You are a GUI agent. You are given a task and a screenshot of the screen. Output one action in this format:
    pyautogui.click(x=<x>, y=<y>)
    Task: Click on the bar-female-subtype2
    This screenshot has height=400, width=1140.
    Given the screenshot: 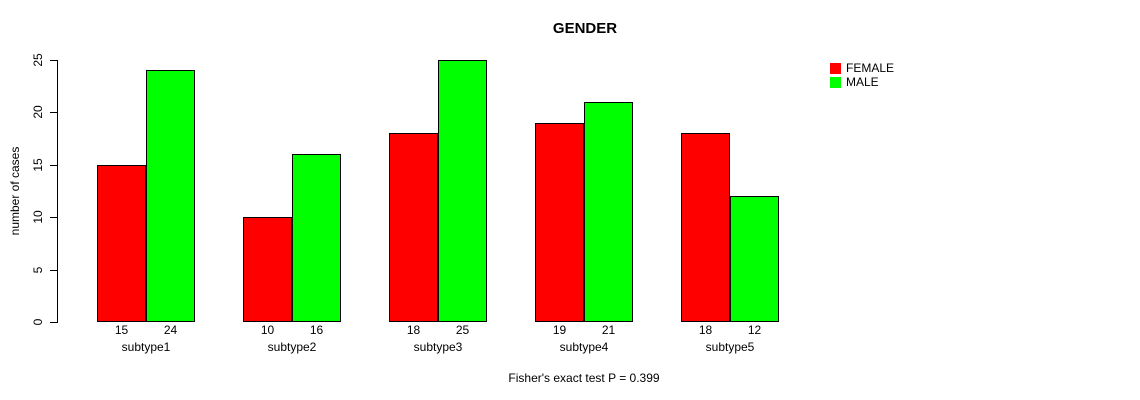 What is the action you would take?
    pyautogui.click(x=267, y=269)
    